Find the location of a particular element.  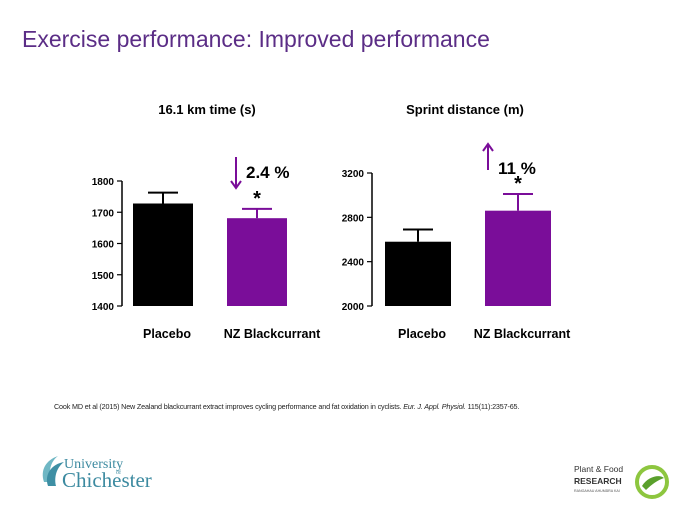

y-tick-label: 2800 is located at coordinates (353, 218).